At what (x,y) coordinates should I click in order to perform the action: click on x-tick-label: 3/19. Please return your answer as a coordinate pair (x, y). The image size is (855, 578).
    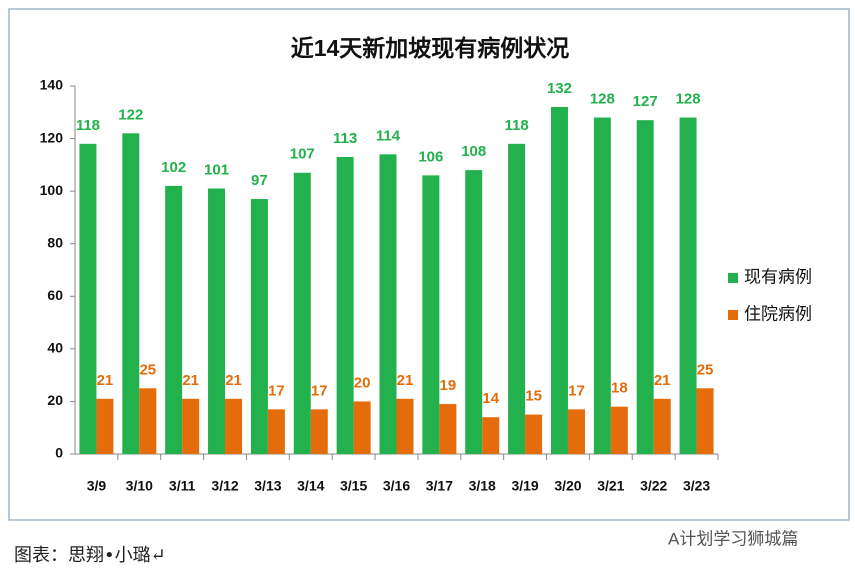
    Looking at the image, I should click on (524, 486).